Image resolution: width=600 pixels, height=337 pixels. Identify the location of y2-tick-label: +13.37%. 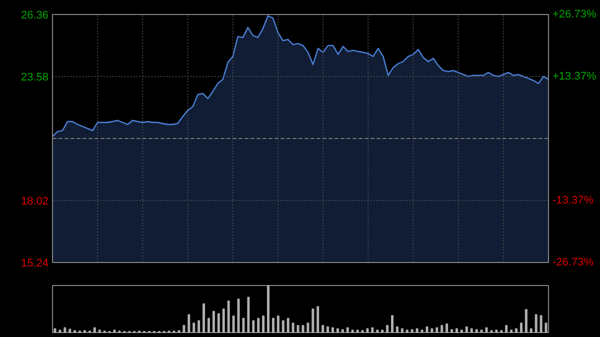
(574, 76).